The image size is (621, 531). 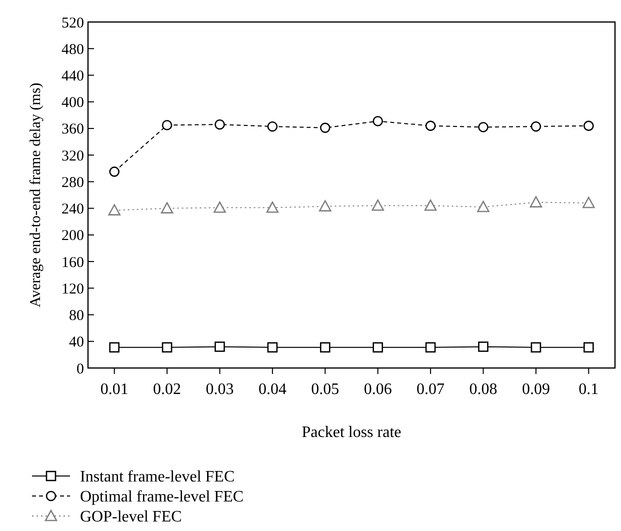 I want to click on x-axis-title: Packet loss rate, so click(x=352, y=432).